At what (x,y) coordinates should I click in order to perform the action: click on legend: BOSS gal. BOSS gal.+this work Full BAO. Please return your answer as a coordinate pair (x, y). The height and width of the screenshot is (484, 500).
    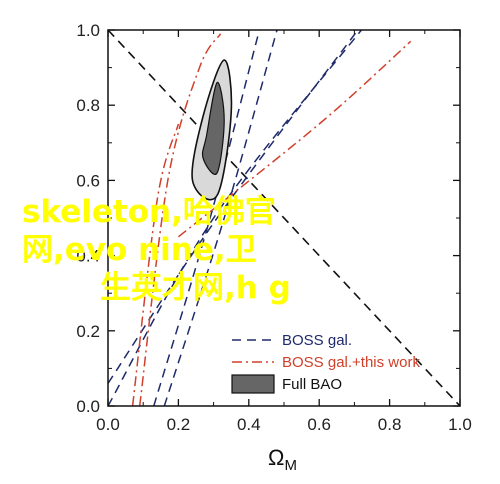
    Looking at the image, I should click on (325, 363).